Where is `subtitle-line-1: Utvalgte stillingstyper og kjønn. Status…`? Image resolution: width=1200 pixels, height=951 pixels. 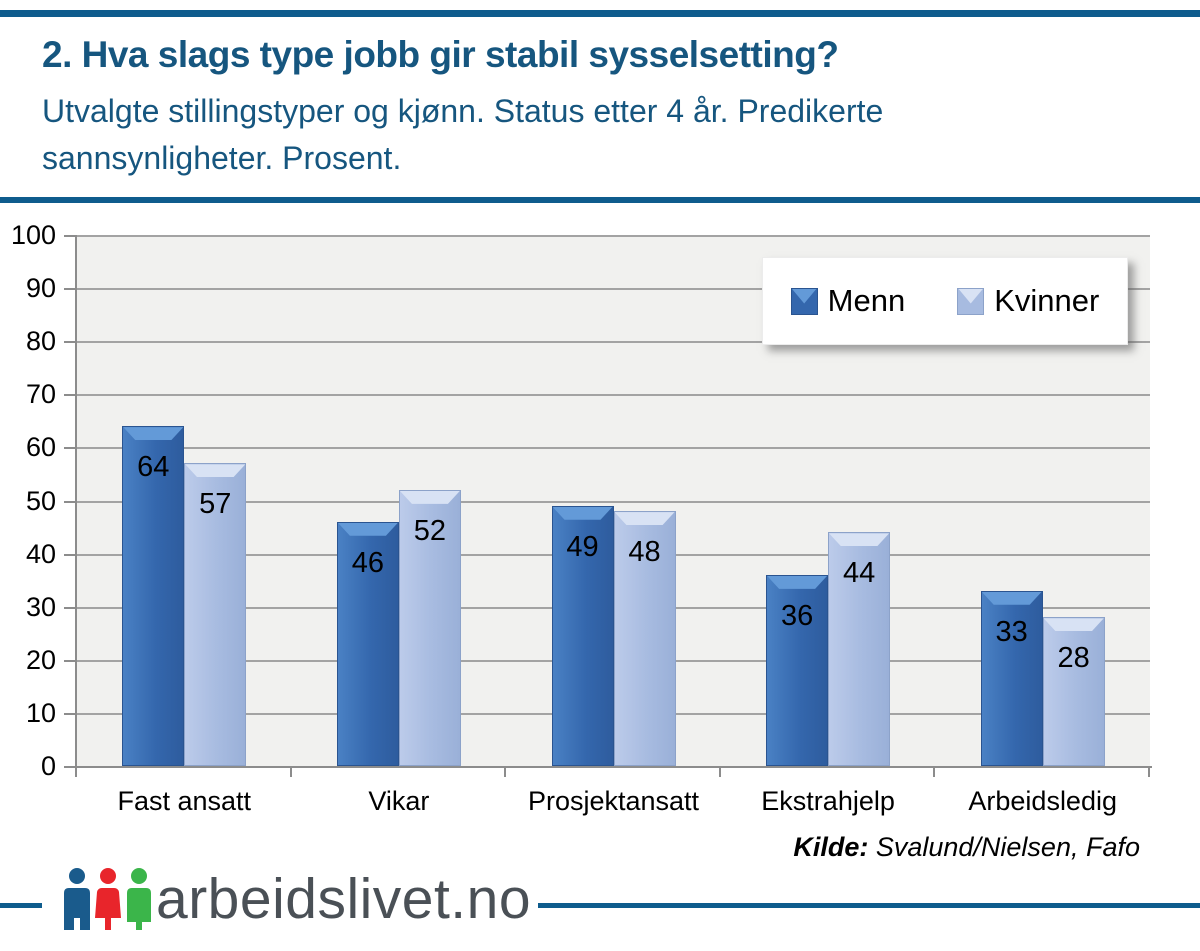 subtitle-line-1: Utvalgte stillingstyper og kjønn. Status… is located at coordinates (463, 111).